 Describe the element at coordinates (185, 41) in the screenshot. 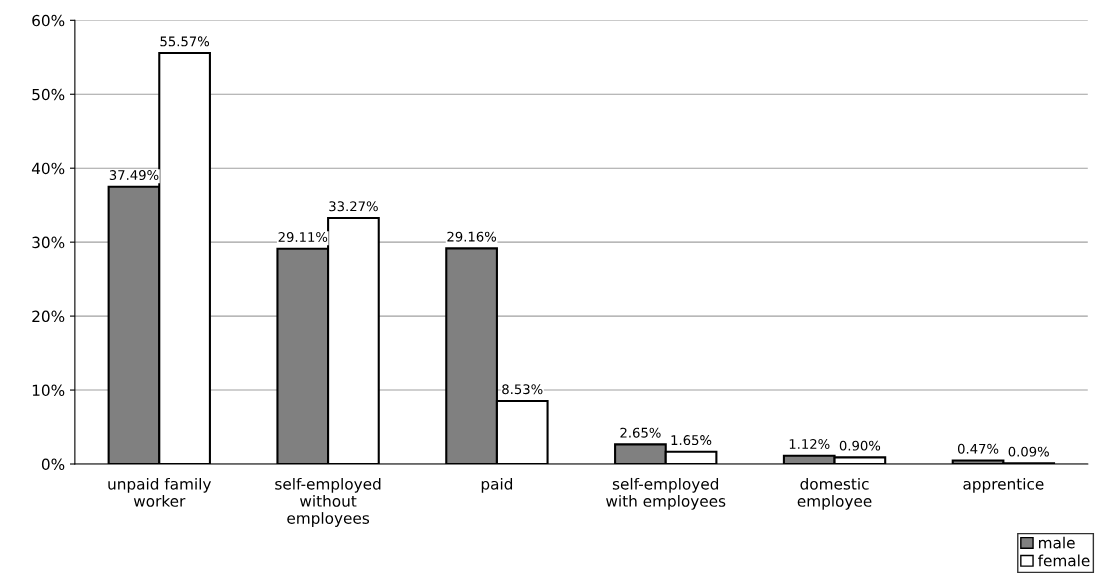

I see `data-label: 55.57%` at that location.